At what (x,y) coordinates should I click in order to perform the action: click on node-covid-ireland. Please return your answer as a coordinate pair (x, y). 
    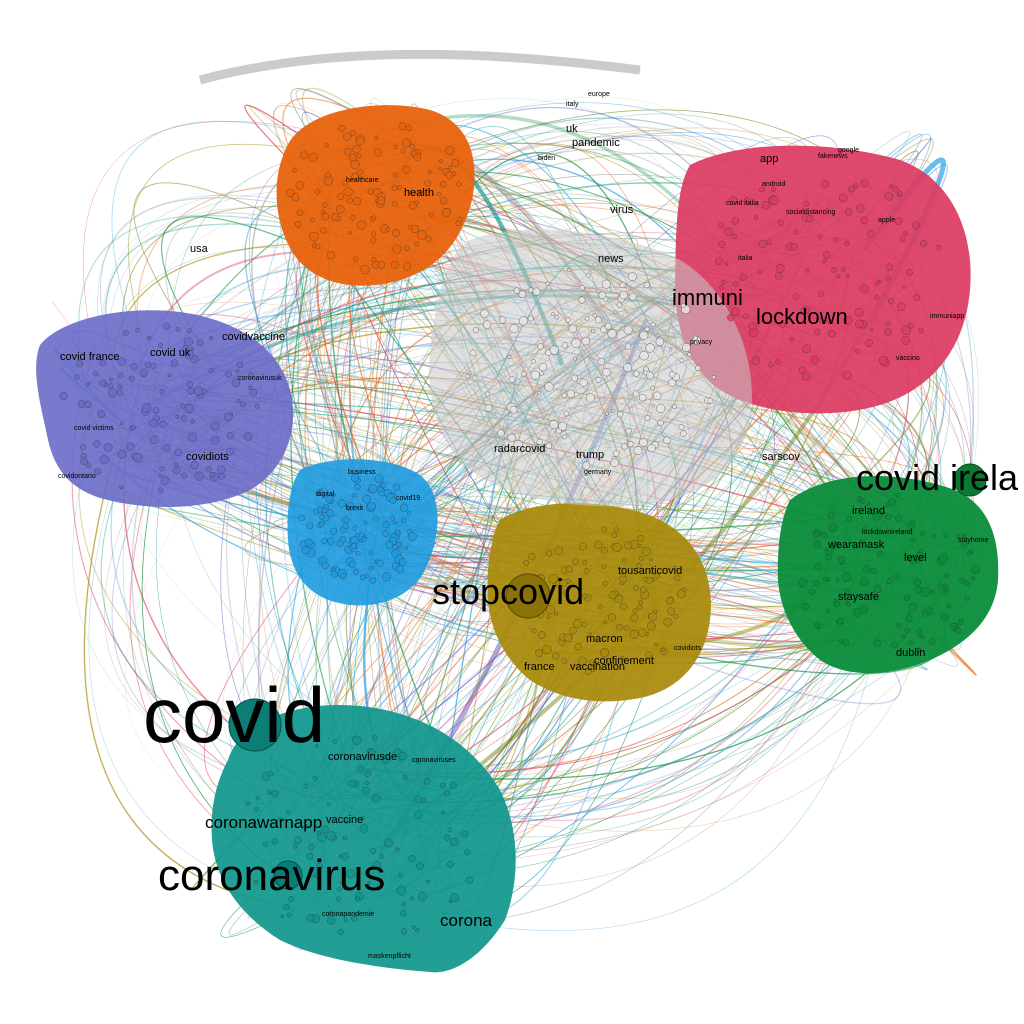
    Looking at the image, I should click on (970, 480).